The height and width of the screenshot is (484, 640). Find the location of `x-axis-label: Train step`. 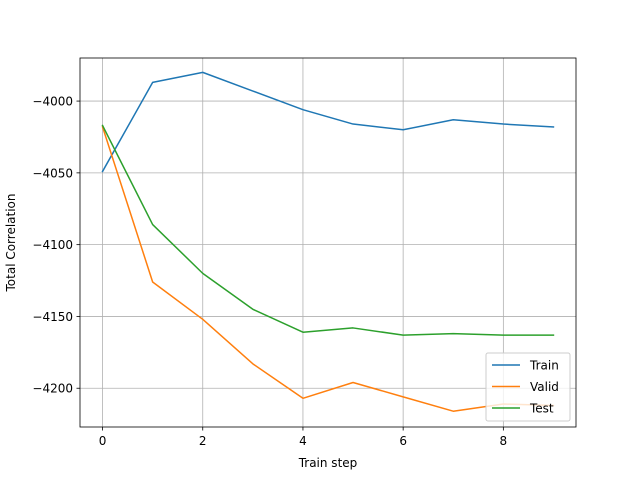

x-axis-label: Train step is located at coordinates (328, 463).